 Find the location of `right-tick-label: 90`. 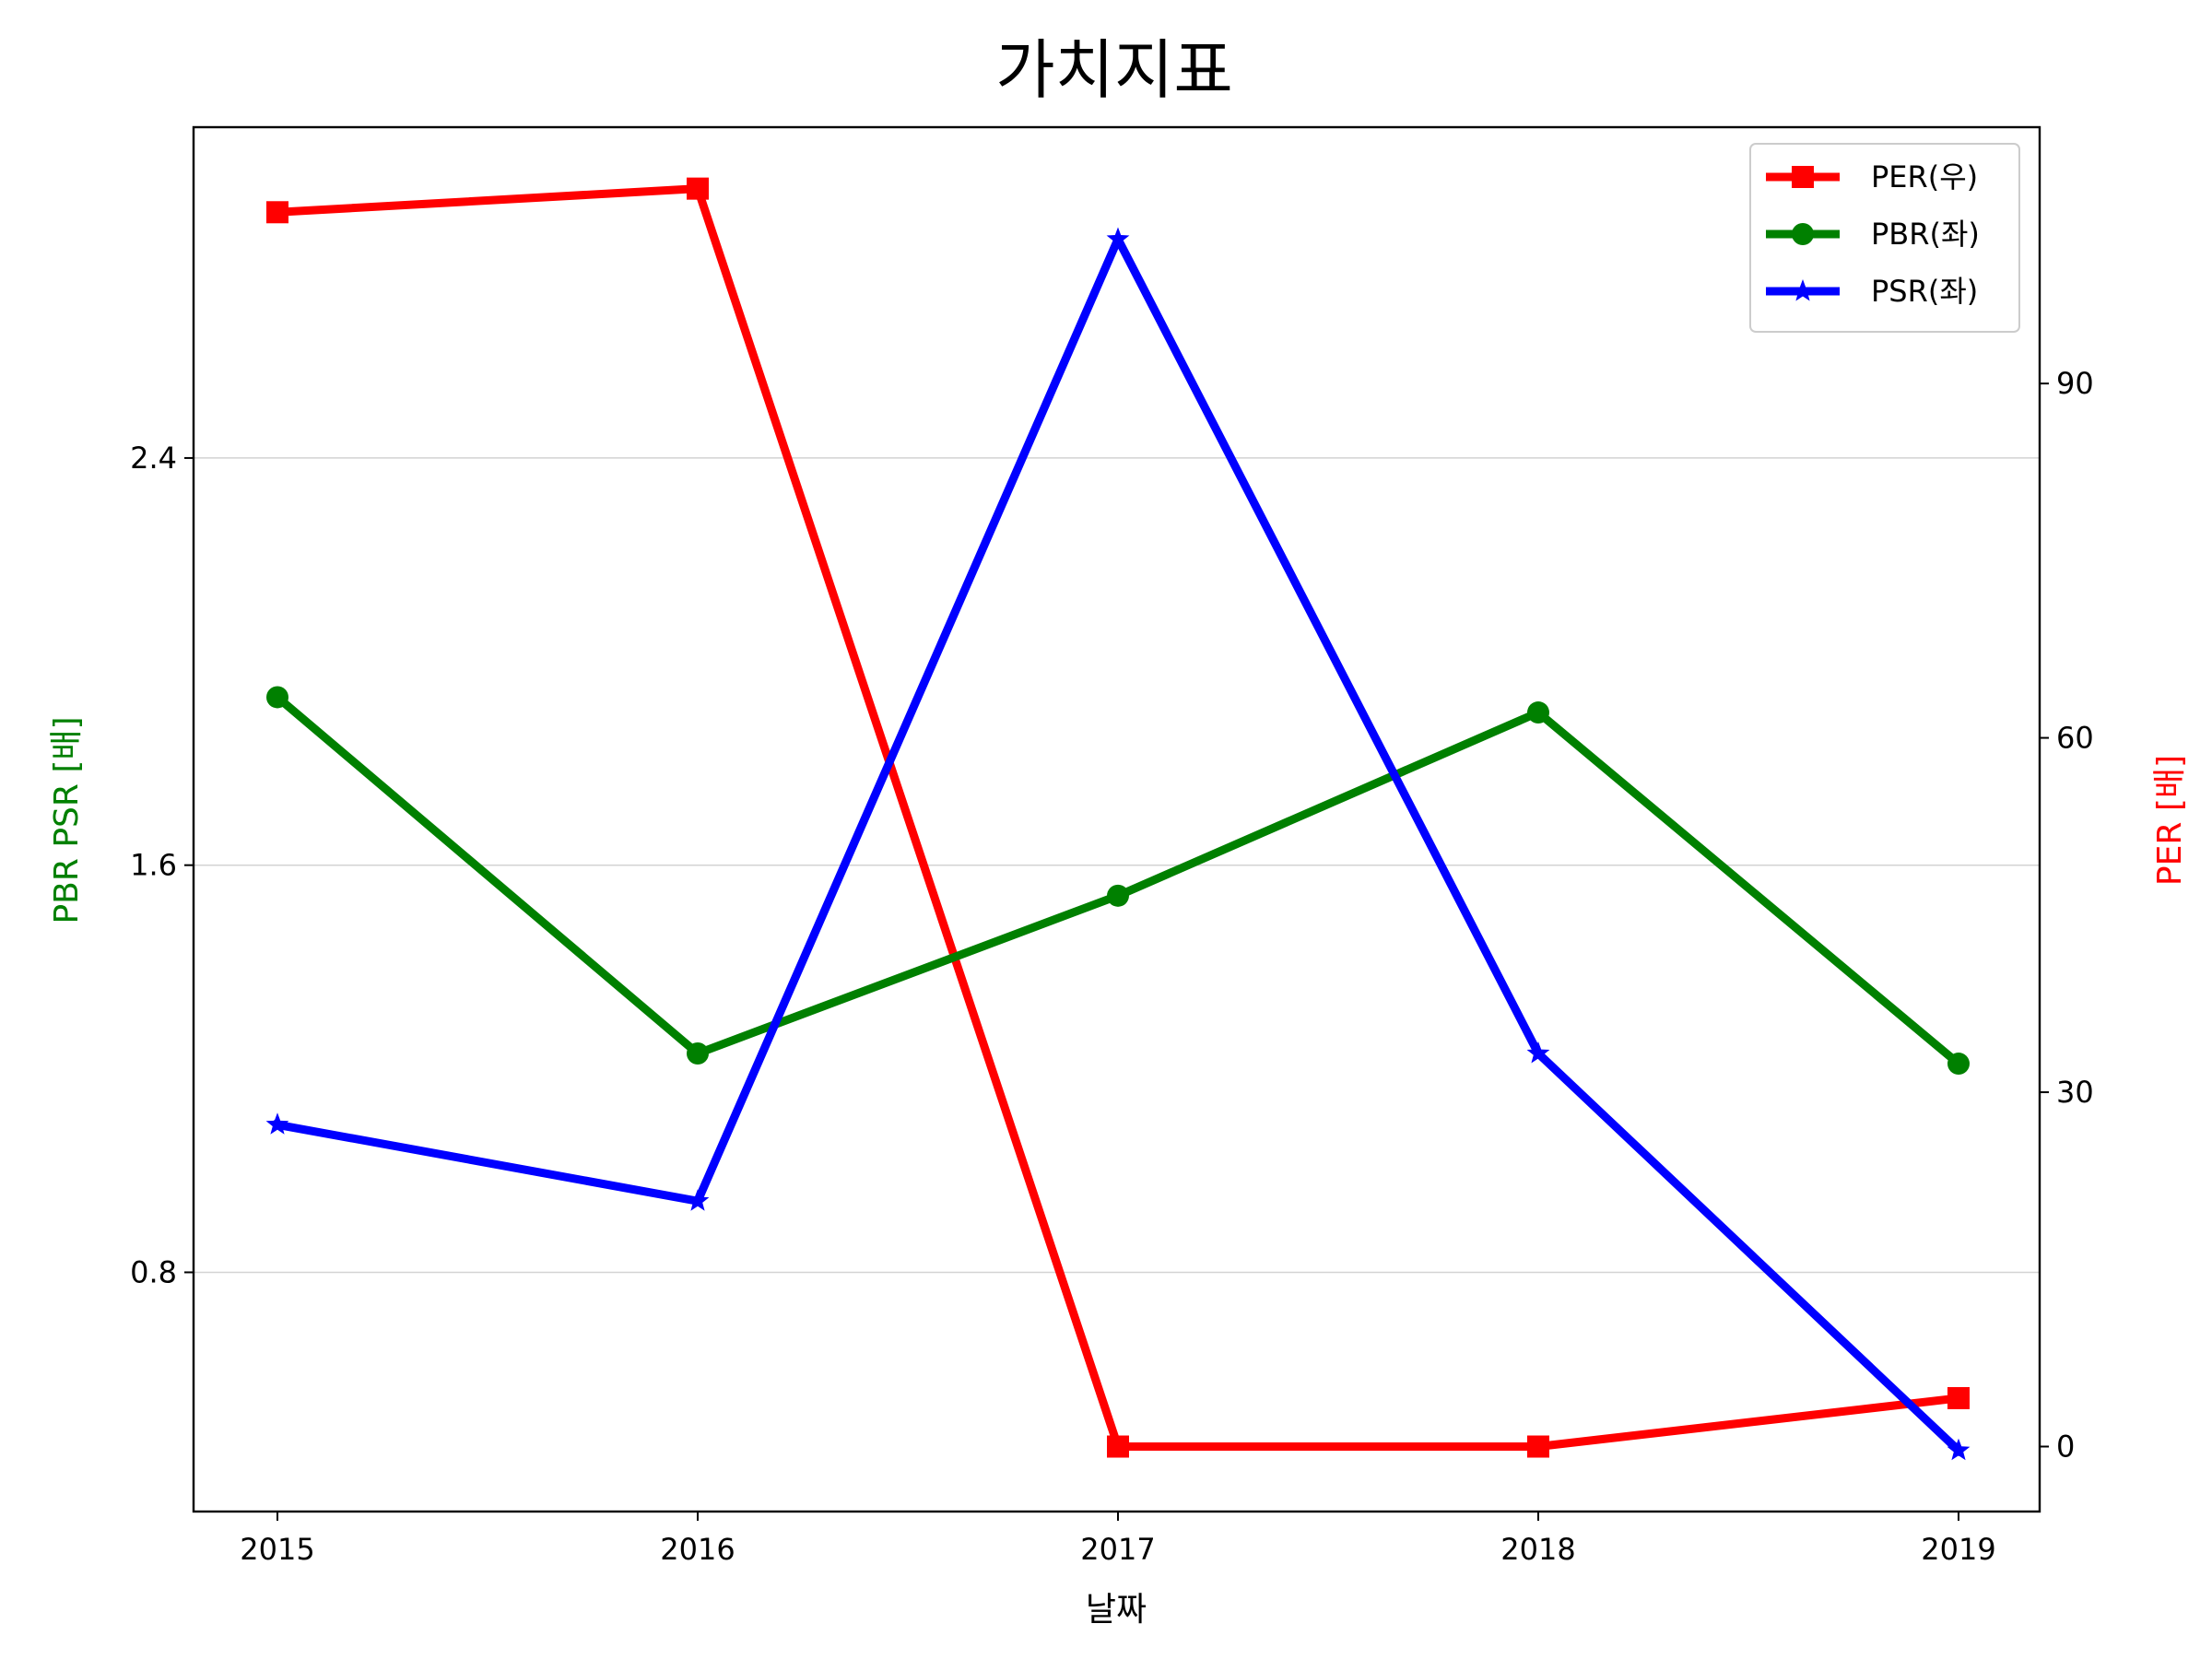

right-tick-label: 90 is located at coordinates (2075, 383).